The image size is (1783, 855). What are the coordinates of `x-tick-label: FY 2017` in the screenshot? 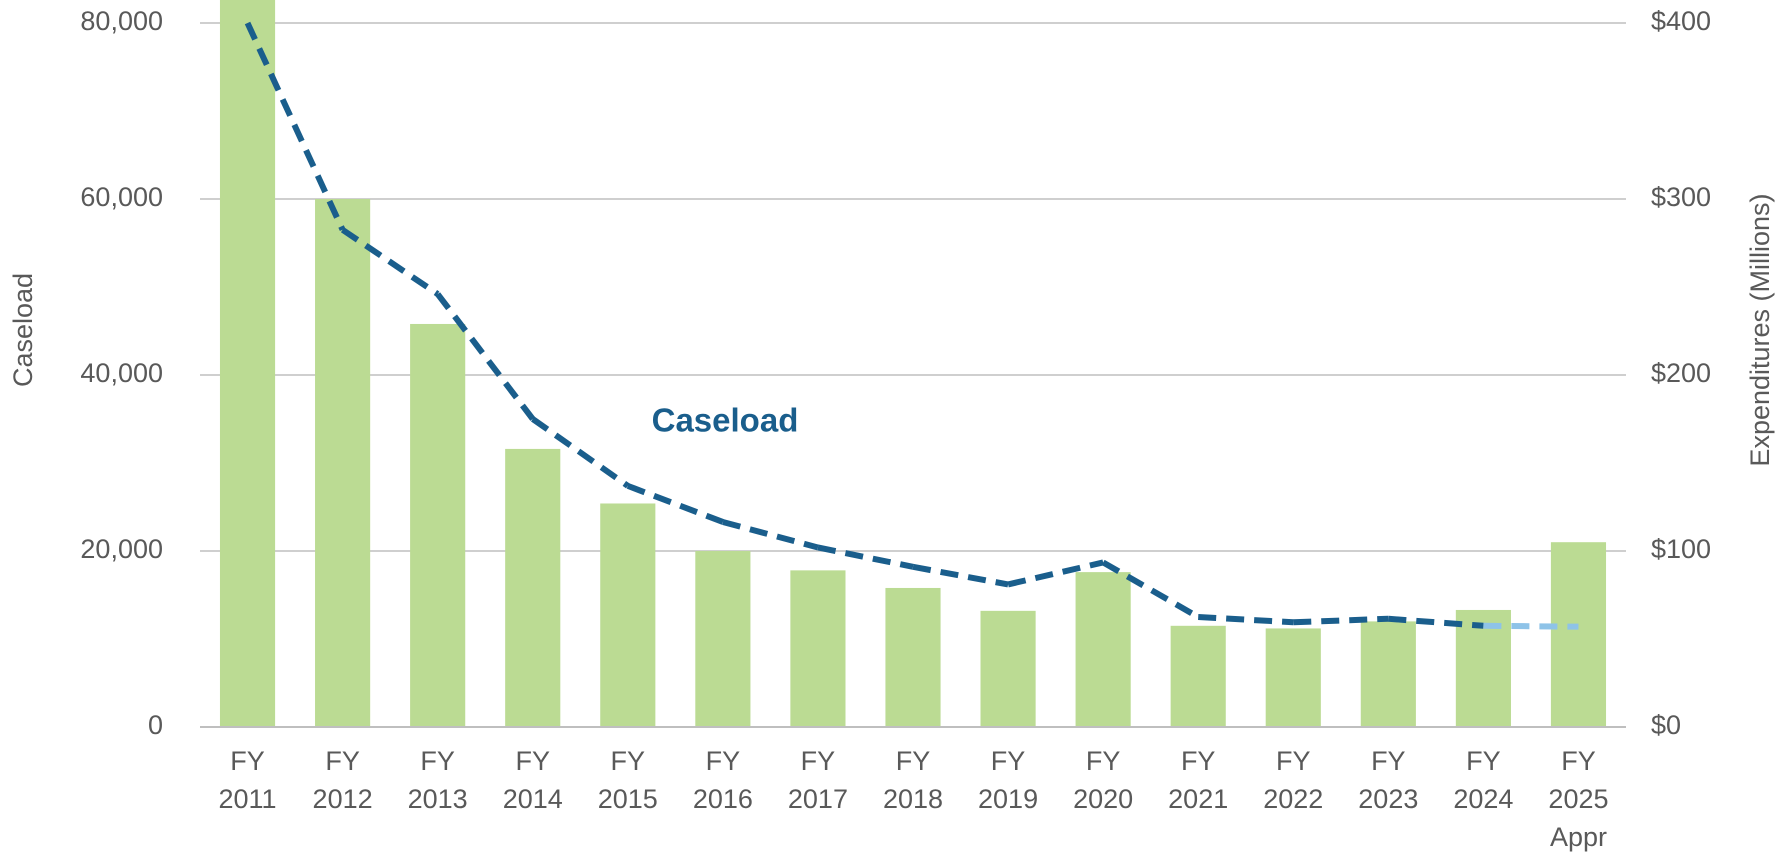 It's located at (818, 780).